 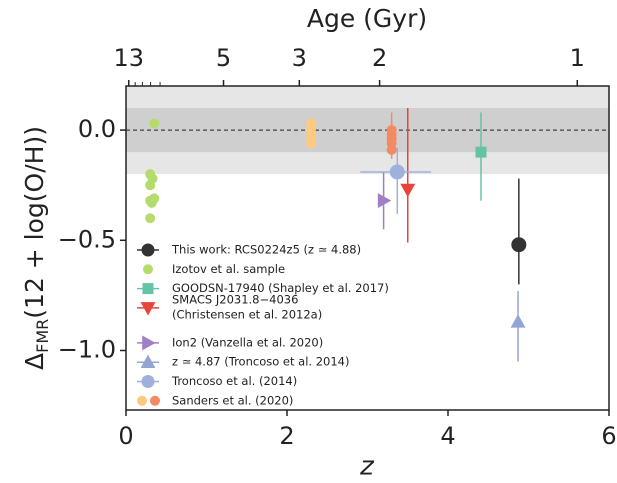 What do you see at coordinates (34, 222) in the screenshot?
I see `y-label-part: (12 + log(O/H))` at bounding box center [34, 222].